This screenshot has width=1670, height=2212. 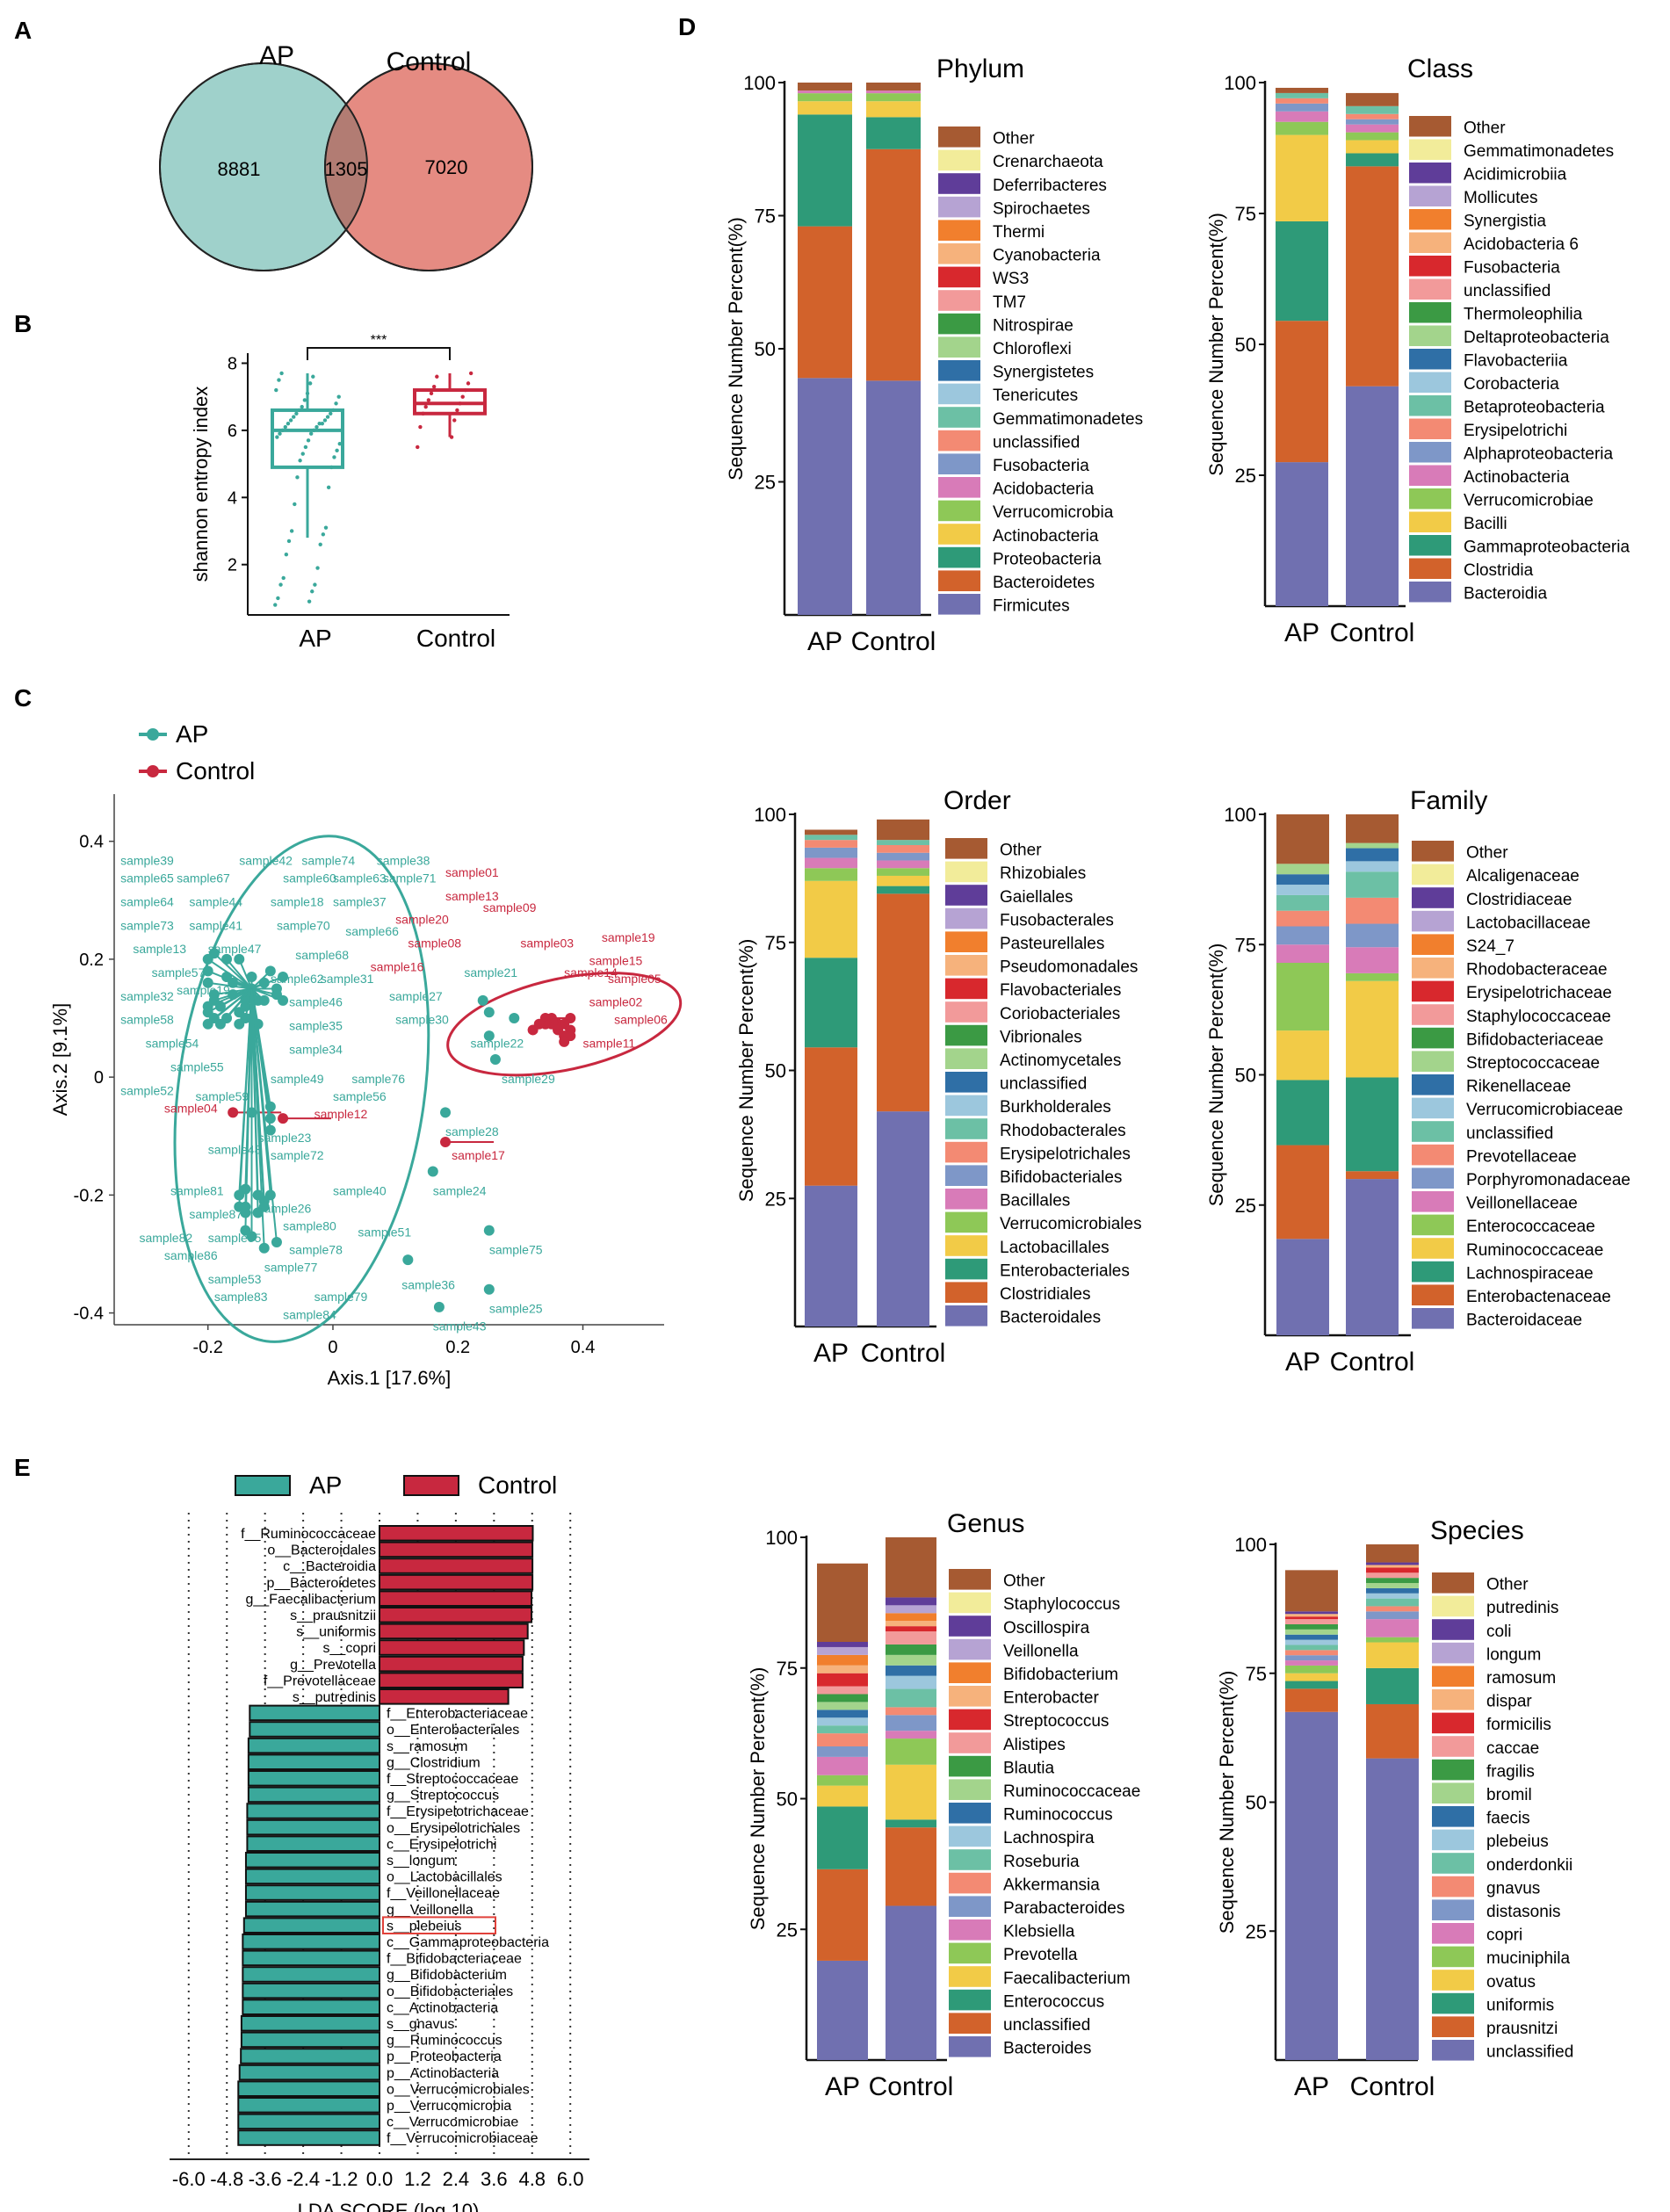 What do you see at coordinates (1523, 315) in the screenshot?
I see `legend-label-thermoleophilia: Thermoleophilia` at bounding box center [1523, 315].